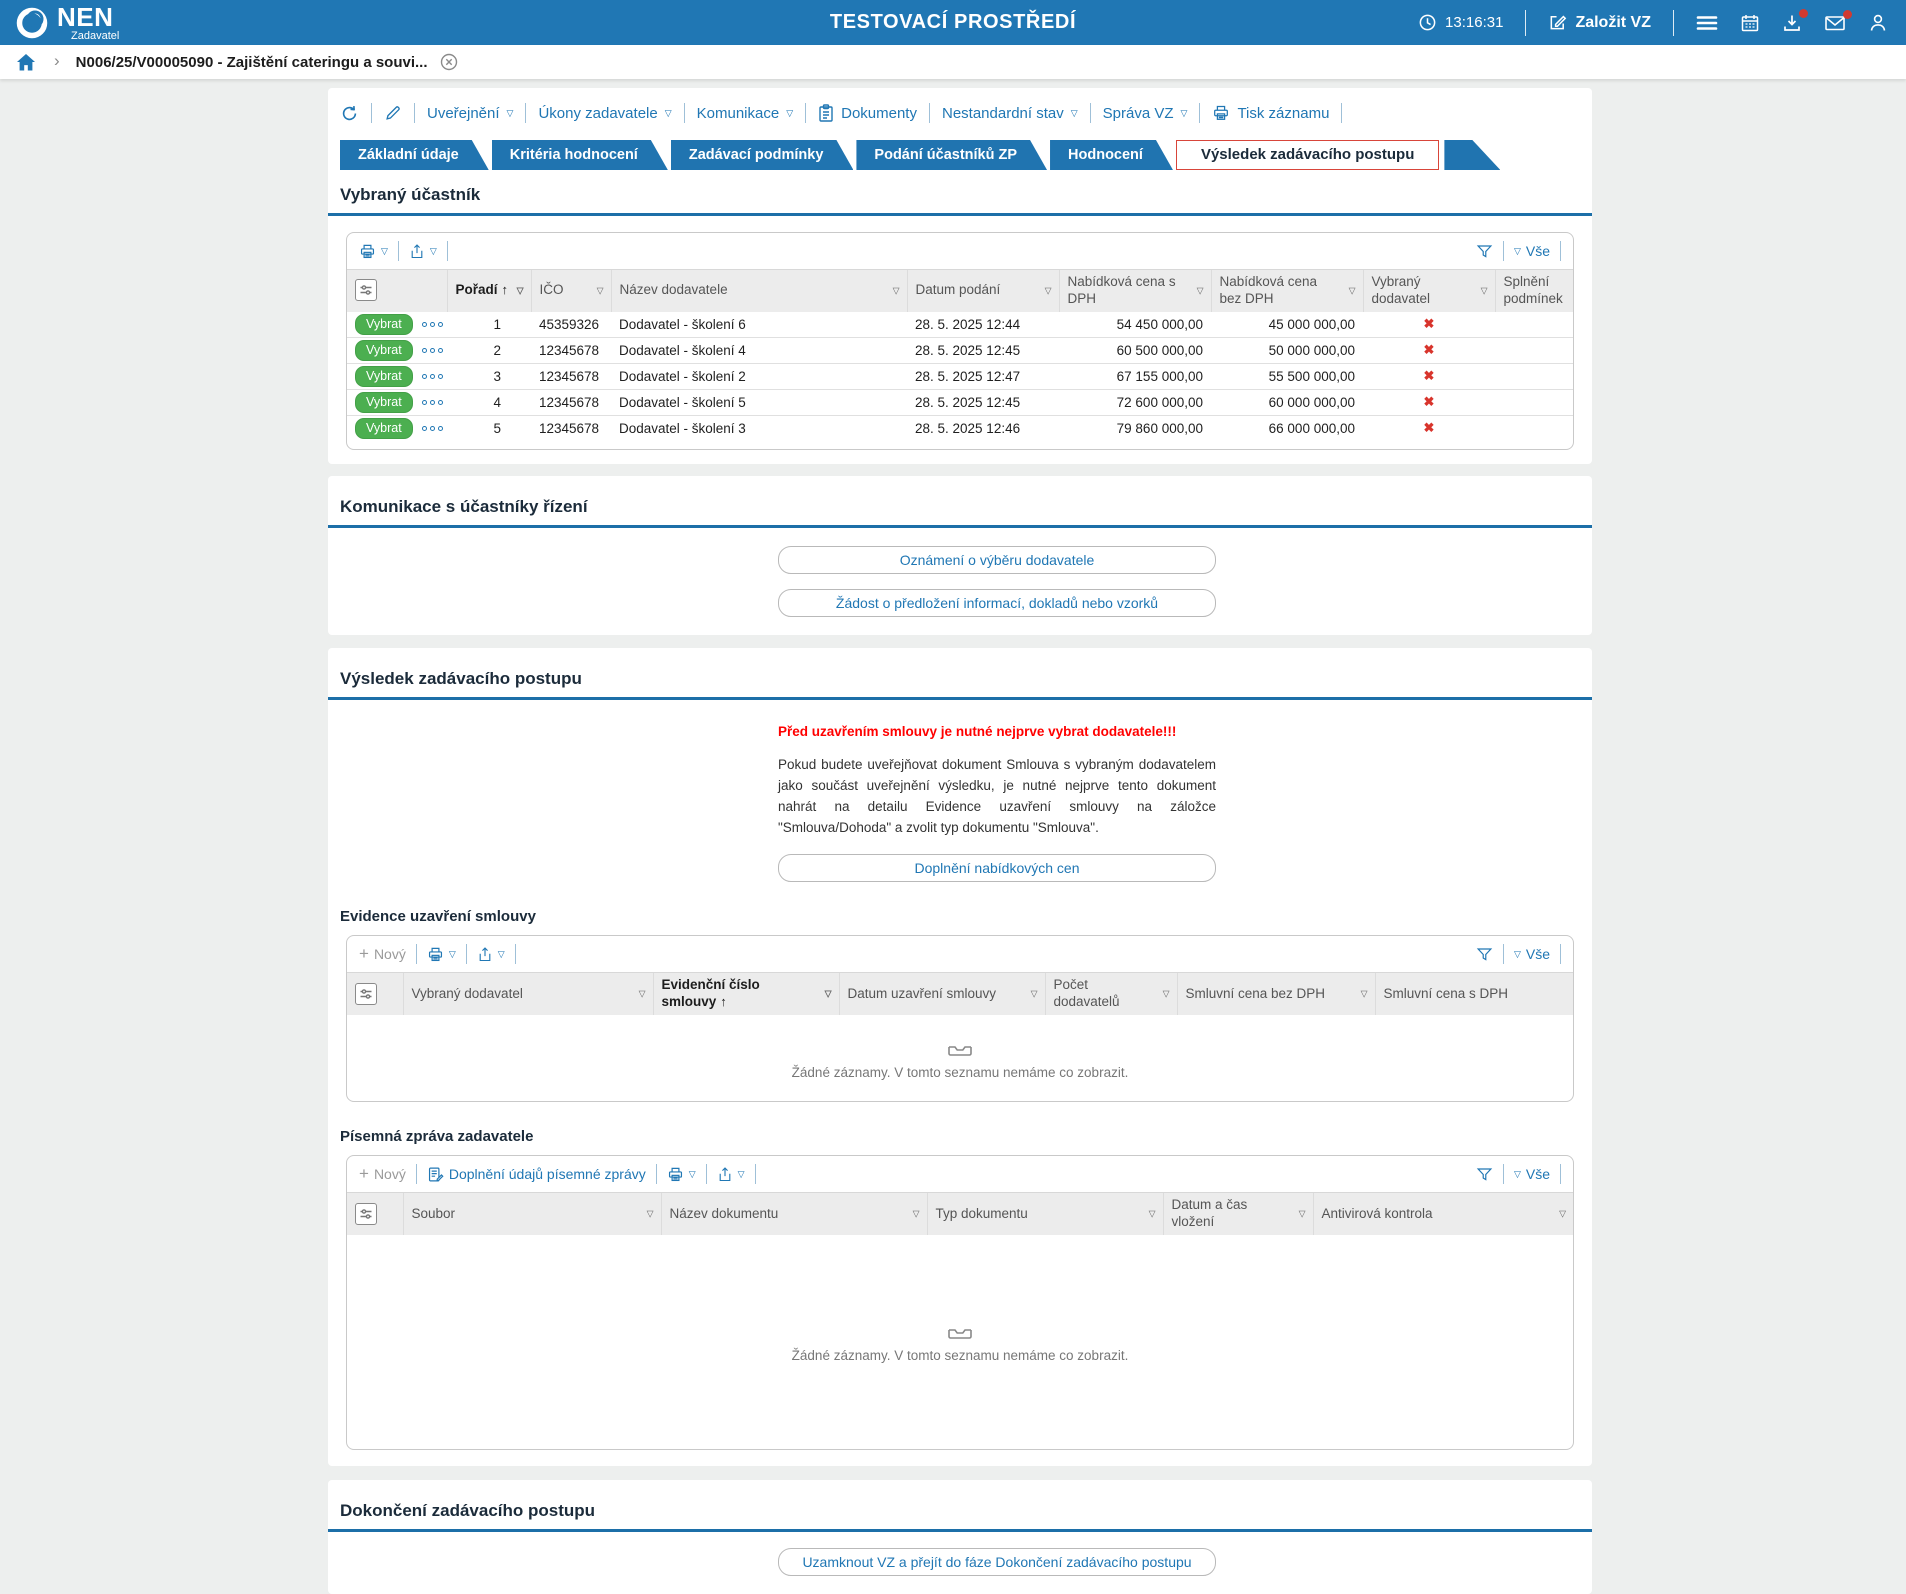  I want to click on col-header-datum-cas-vlozeni: Datum a čas vložení ▽, so click(1237, 1213).